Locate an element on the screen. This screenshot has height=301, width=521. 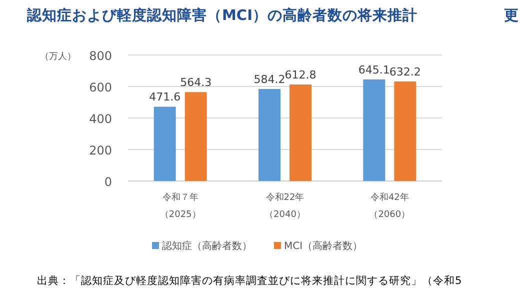
x-tick-label: 令和42年（2060） is located at coordinates (389, 206).